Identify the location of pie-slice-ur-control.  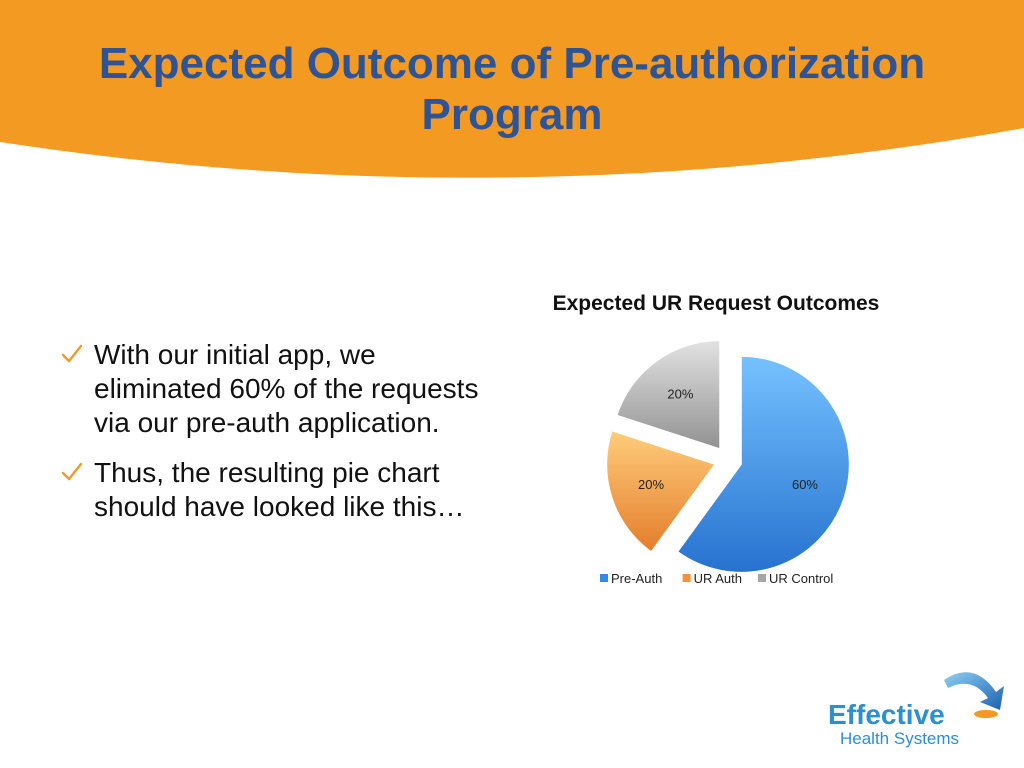
(668, 395).